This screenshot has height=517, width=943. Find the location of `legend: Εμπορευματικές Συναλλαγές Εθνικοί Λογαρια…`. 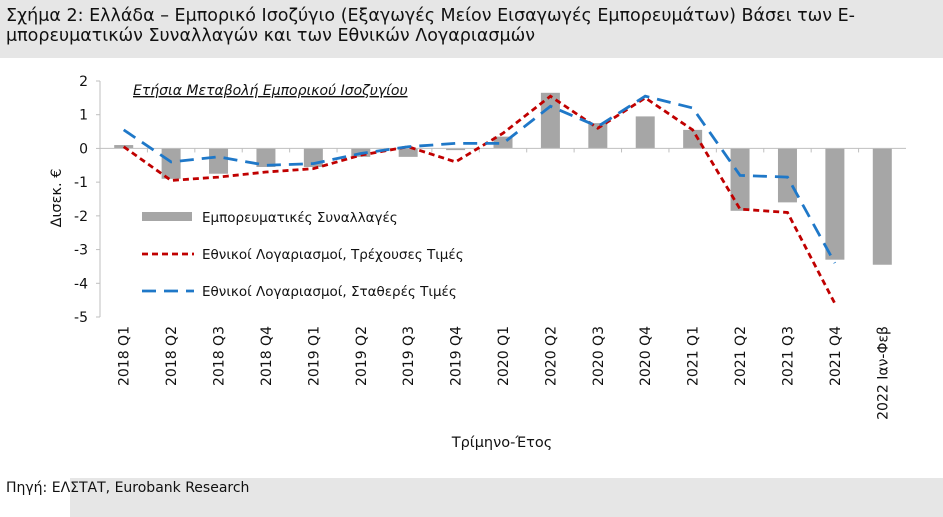

legend: Εμπορευματικές Συναλλαγές Εθνικοί Λογαρια… is located at coordinates (303, 255).